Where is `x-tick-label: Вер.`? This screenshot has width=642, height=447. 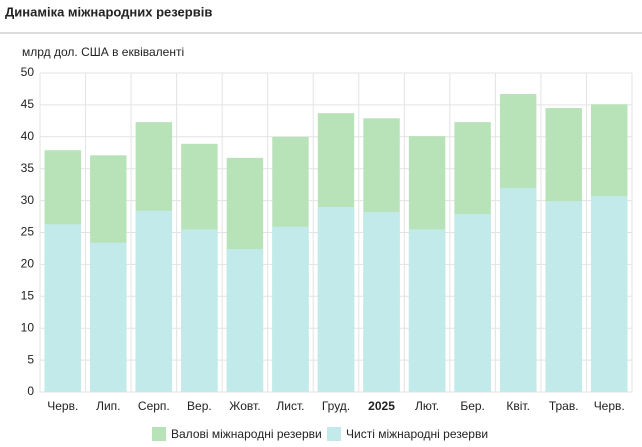 x-tick-label: Вер. is located at coordinates (199, 406).